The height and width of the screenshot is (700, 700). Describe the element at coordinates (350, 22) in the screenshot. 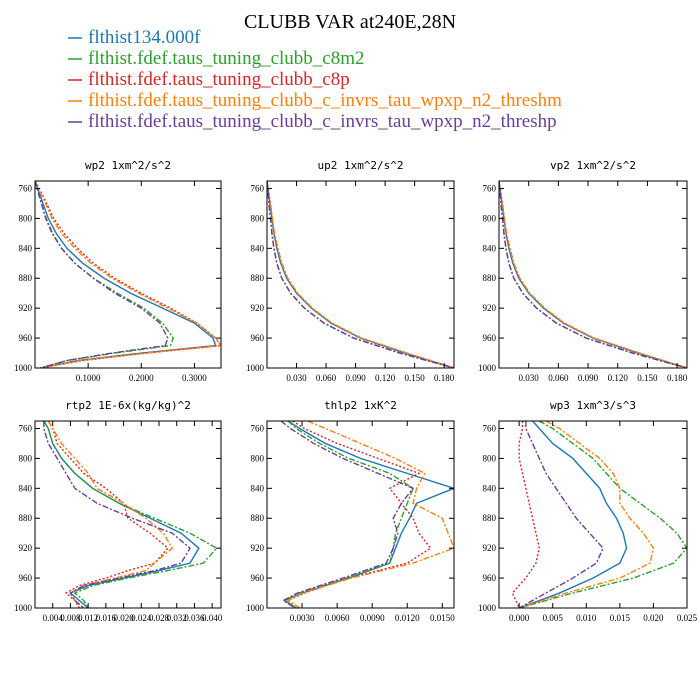

I see `figure-title: CLUBB VAR at240E,28N` at that location.